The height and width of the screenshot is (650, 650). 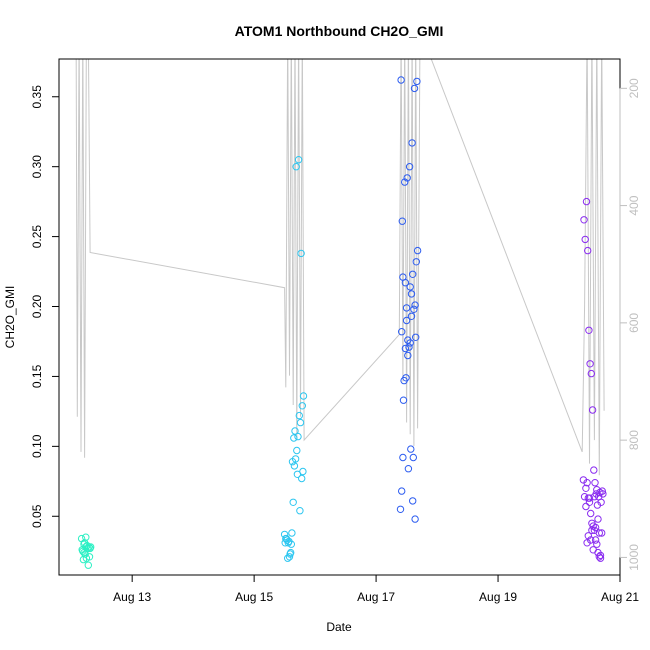 I want to click on y-tick-label: 0.15, so click(x=37, y=376).